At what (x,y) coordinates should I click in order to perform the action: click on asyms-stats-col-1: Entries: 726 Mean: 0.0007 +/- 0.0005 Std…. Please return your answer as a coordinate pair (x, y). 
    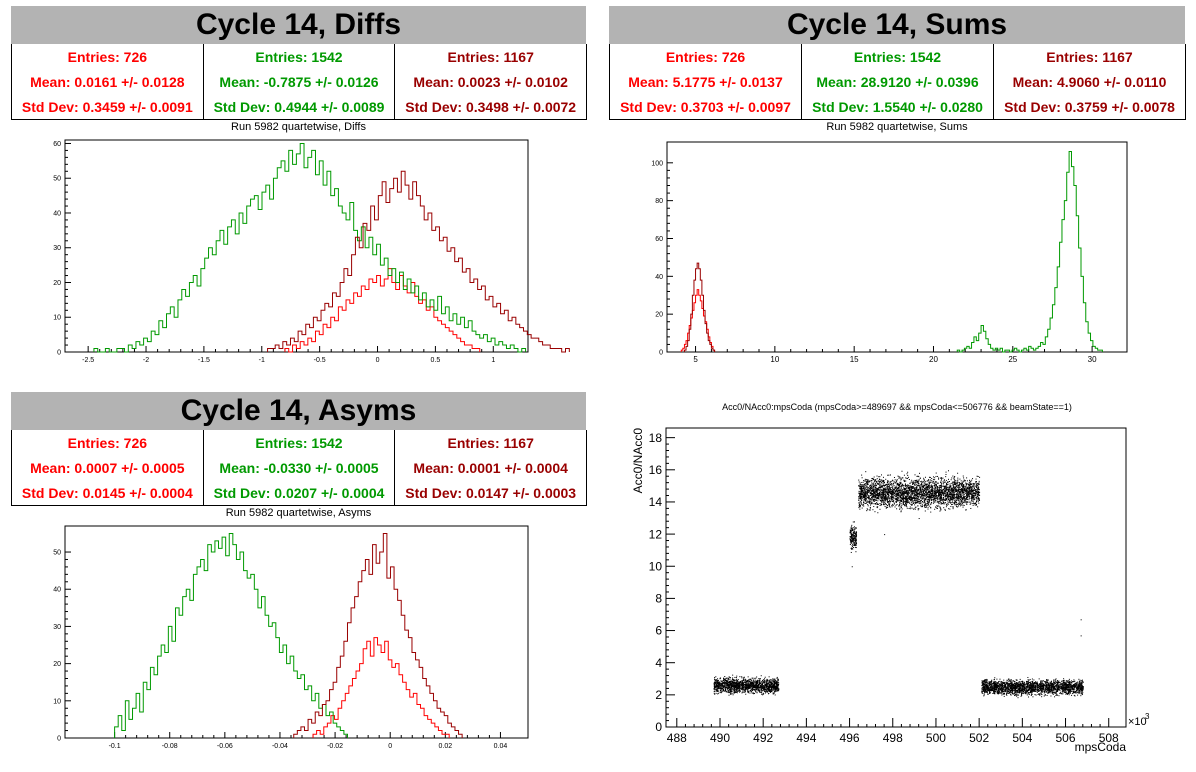
    Looking at the image, I should click on (108, 467).